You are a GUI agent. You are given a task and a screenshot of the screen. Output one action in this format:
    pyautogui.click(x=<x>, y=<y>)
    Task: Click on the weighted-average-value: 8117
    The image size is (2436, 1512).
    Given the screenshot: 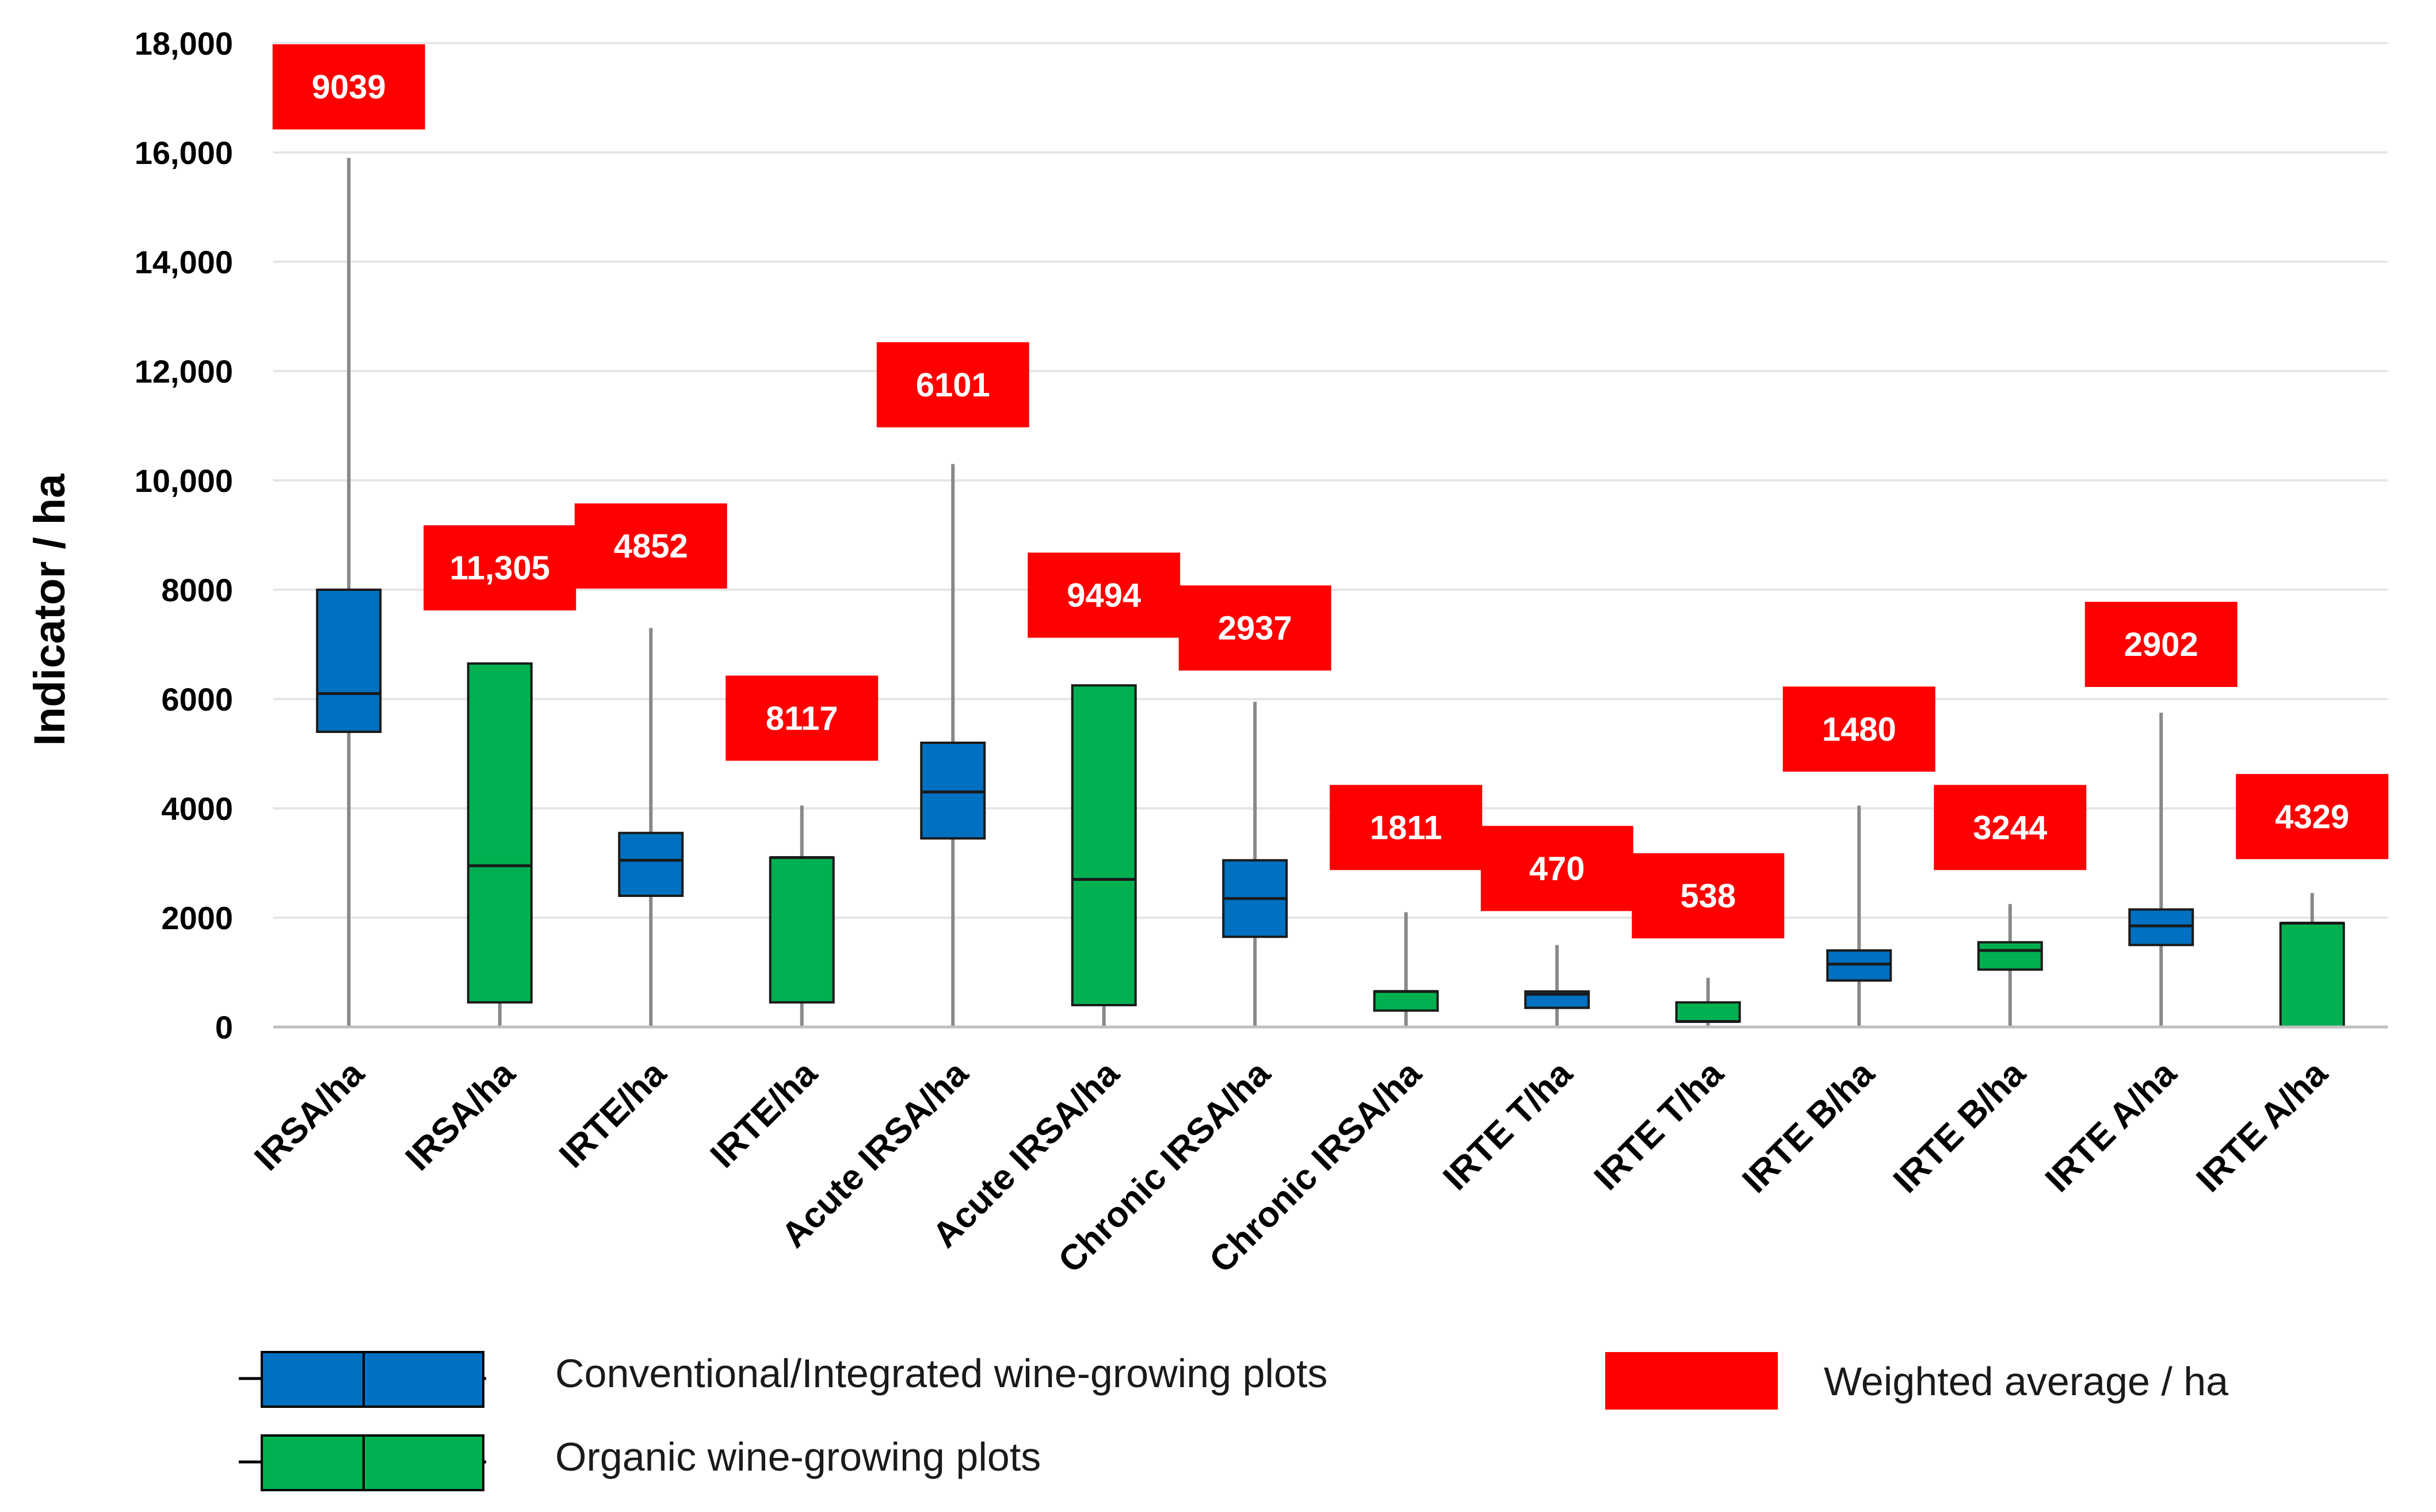 What is the action you would take?
    pyautogui.click(x=802, y=718)
    